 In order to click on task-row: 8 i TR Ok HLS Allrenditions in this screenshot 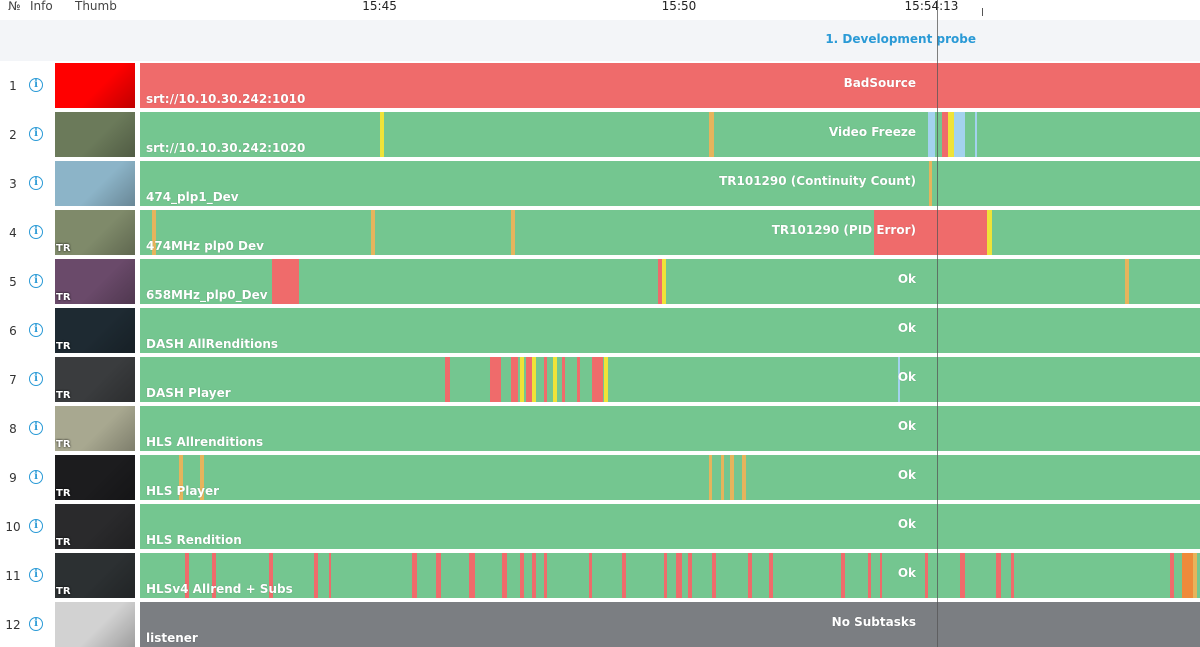, I will do `click(600, 428)`.